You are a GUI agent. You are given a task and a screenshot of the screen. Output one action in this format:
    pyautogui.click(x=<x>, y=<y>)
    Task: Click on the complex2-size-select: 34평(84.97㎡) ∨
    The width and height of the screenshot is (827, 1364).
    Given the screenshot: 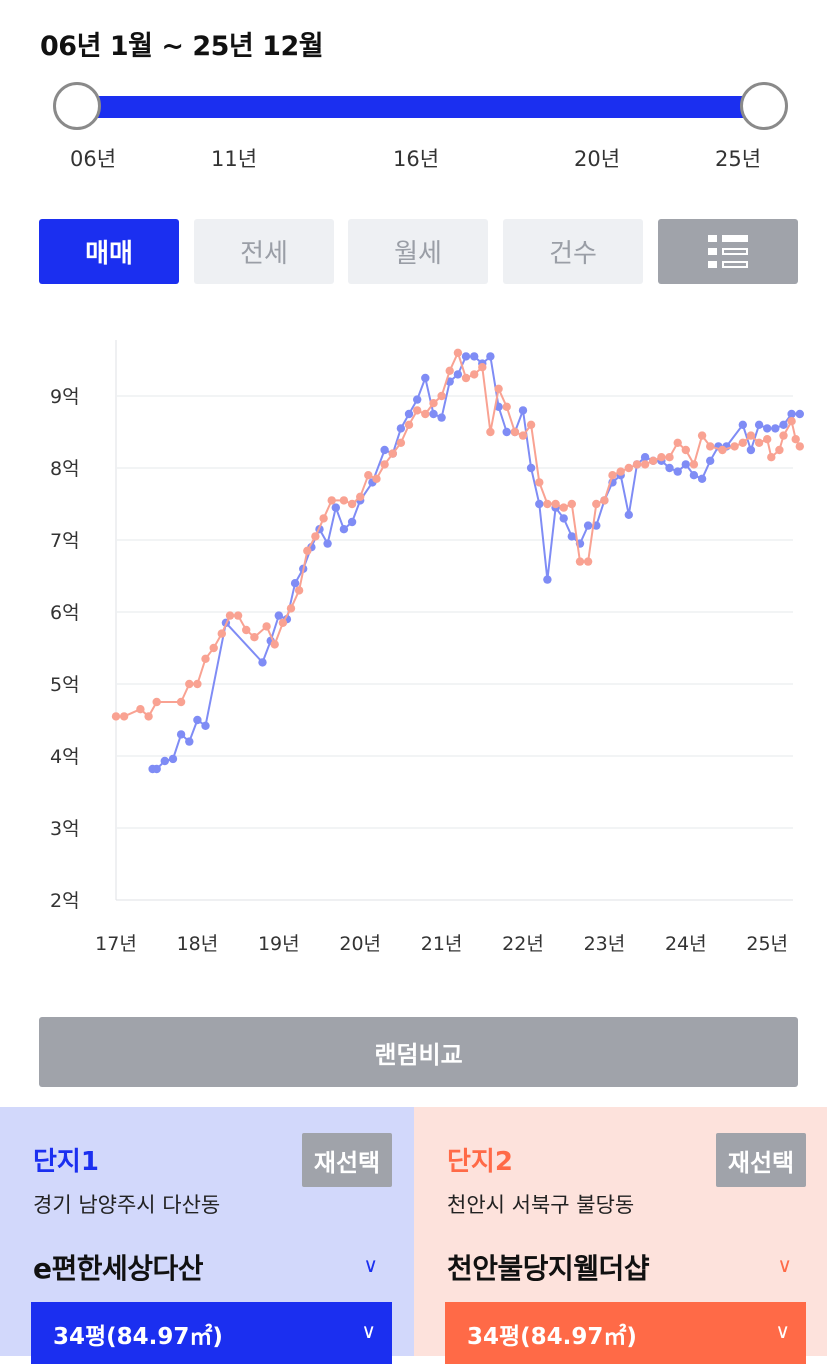 What is the action you would take?
    pyautogui.click(x=625, y=1333)
    